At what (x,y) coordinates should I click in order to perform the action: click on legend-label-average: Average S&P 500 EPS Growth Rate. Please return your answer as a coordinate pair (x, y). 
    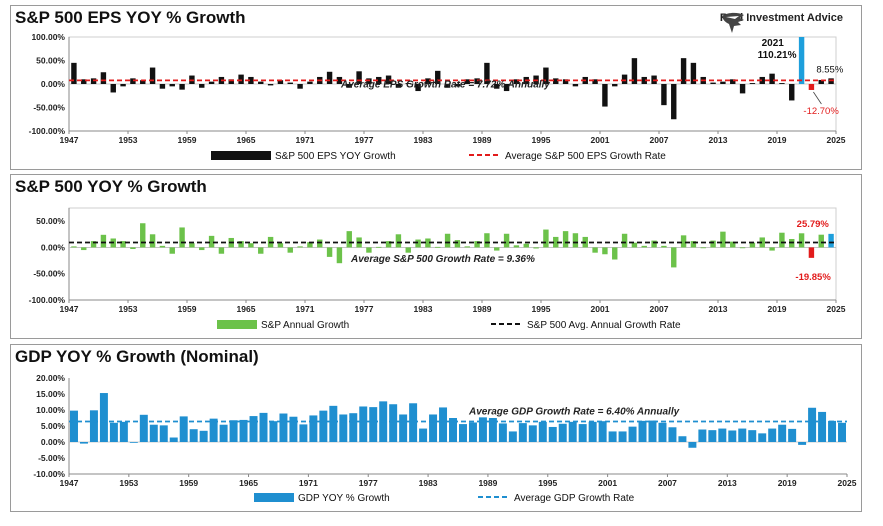
    Looking at the image, I should click on (585, 156).